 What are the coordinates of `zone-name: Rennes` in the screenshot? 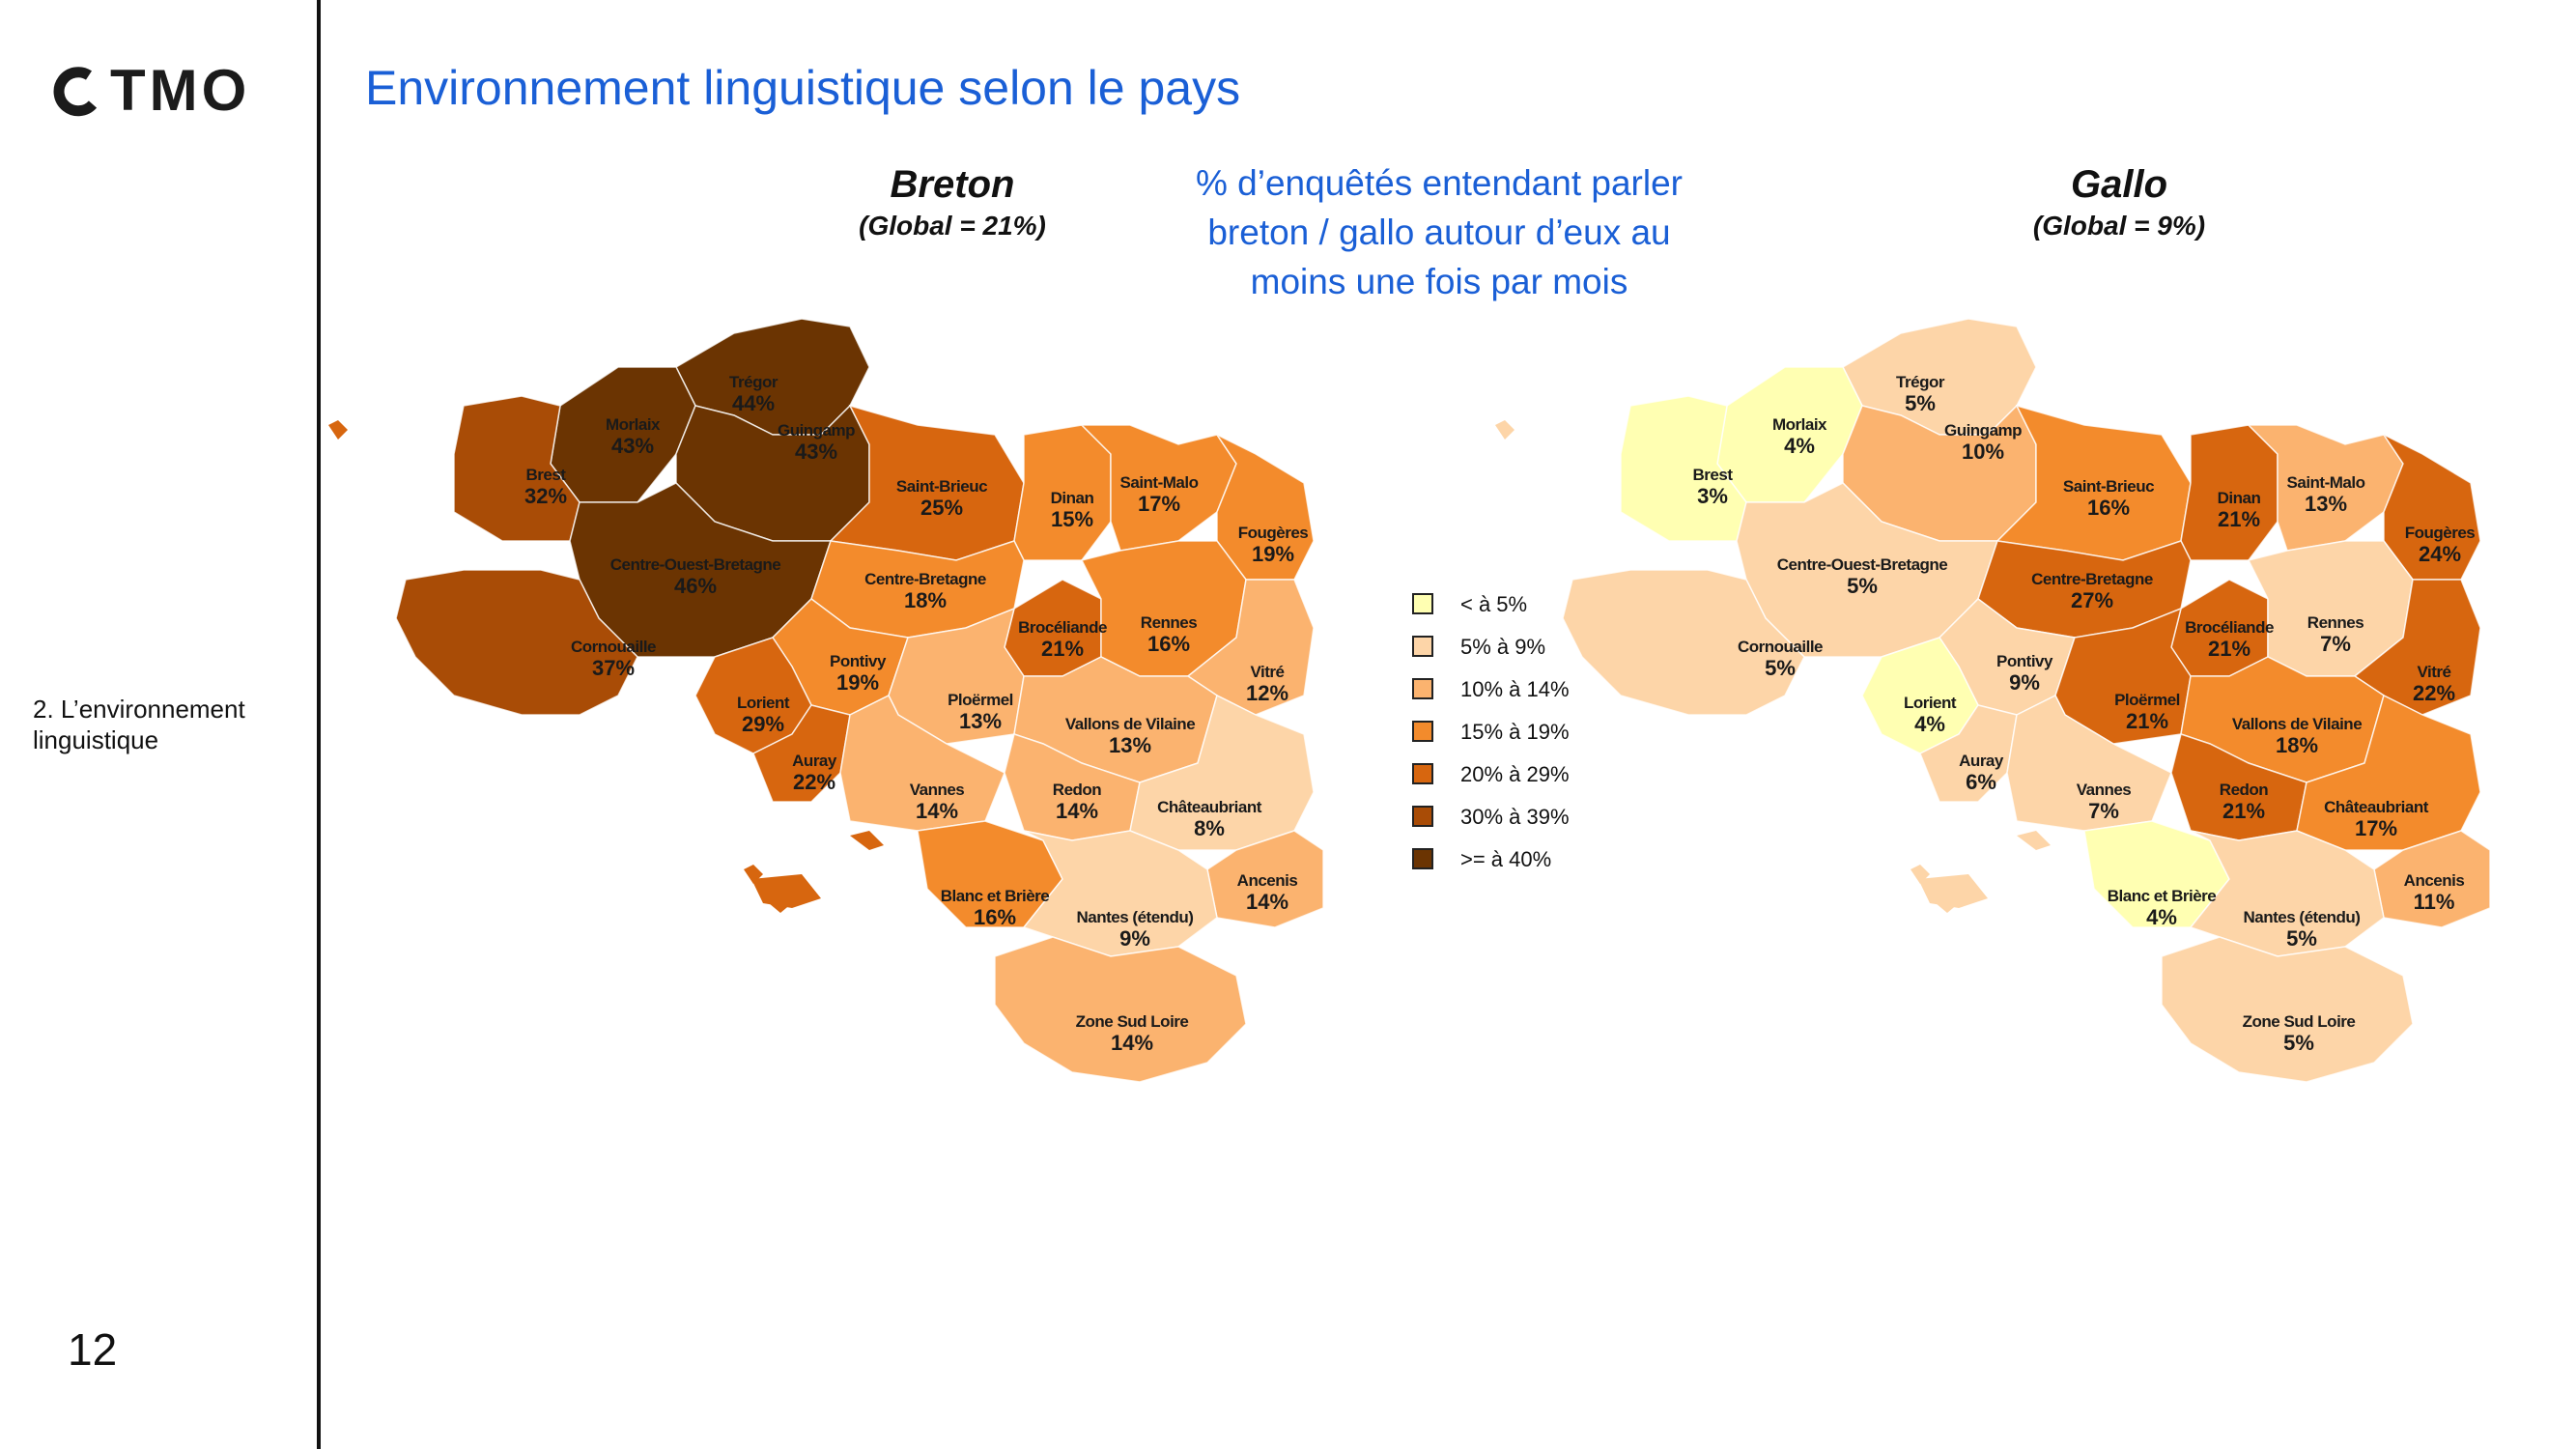 It's located at (2335, 622).